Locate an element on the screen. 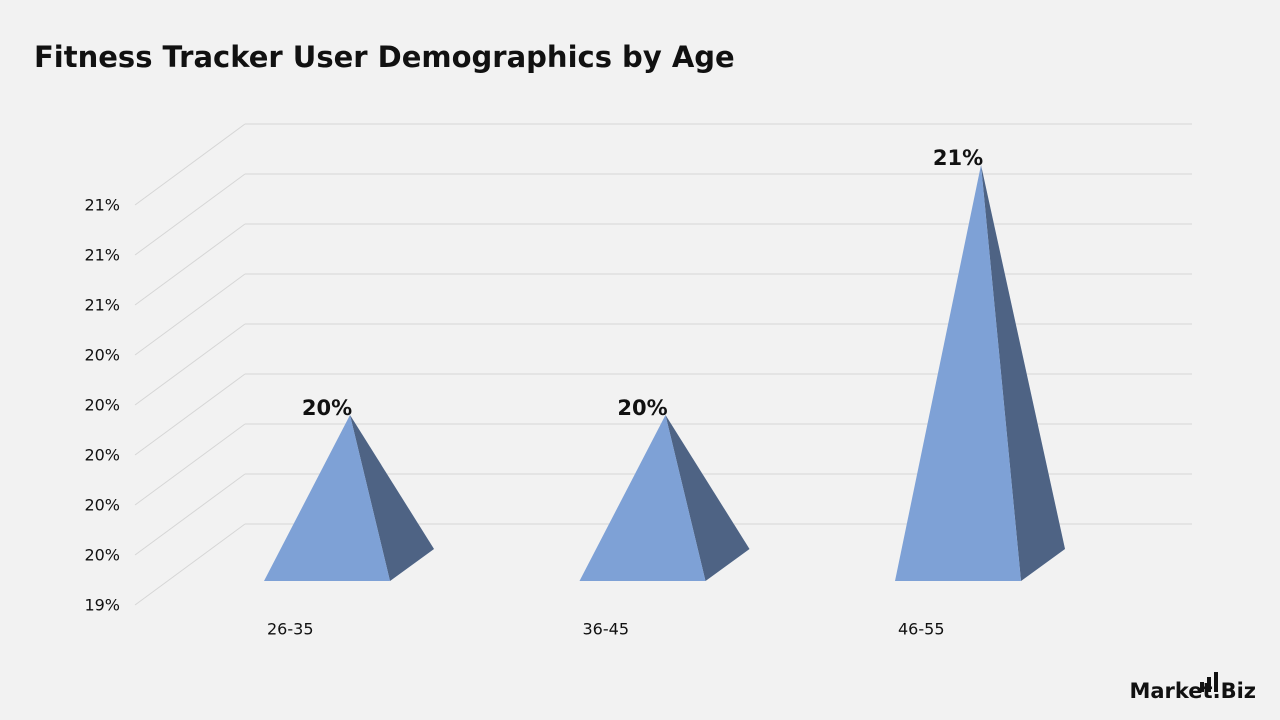 The height and width of the screenshot is (720, 1280). value-label: 21% is located at coordinates (958, 158).